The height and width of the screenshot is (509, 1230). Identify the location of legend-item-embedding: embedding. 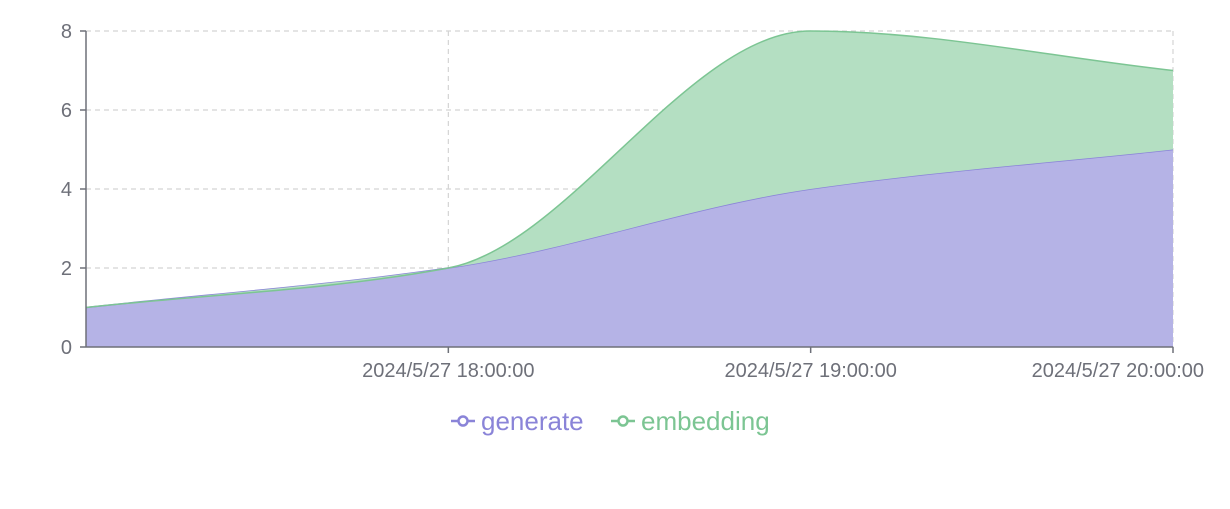
(690, 421).